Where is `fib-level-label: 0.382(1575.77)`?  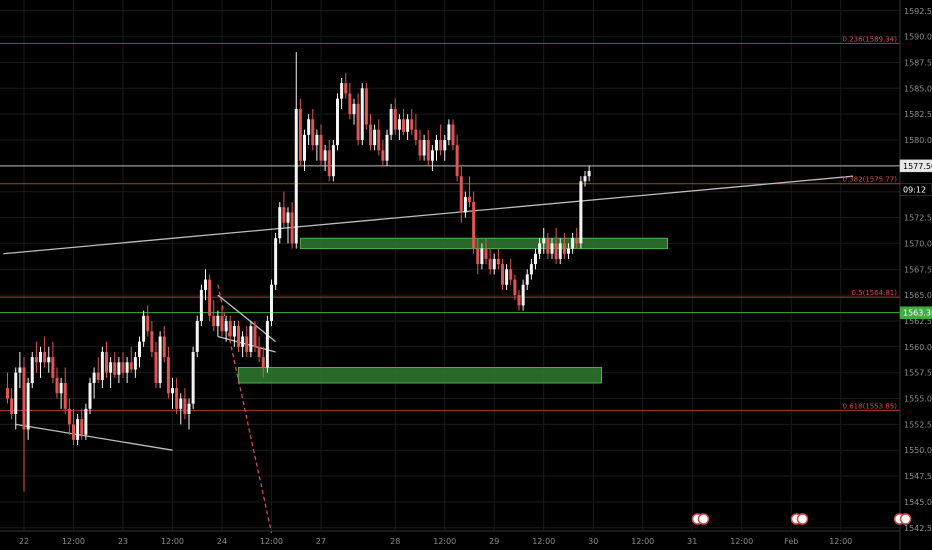 fib-level-label: 0.382(1575.77) is located at coordinates (870, 180).